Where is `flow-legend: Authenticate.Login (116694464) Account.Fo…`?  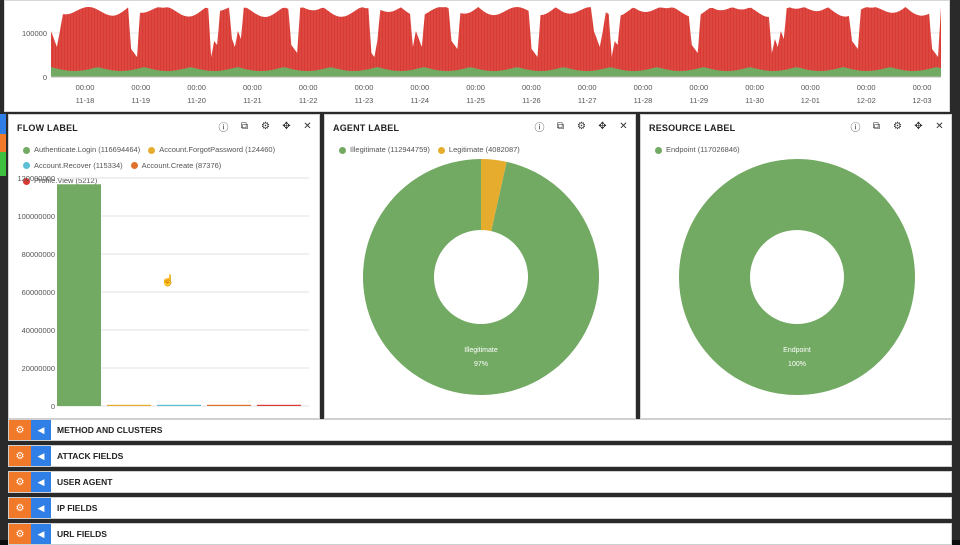
flow-legend: Authenticate.Login (116694464) Account.Fo… is located at coordinates (167, 166).